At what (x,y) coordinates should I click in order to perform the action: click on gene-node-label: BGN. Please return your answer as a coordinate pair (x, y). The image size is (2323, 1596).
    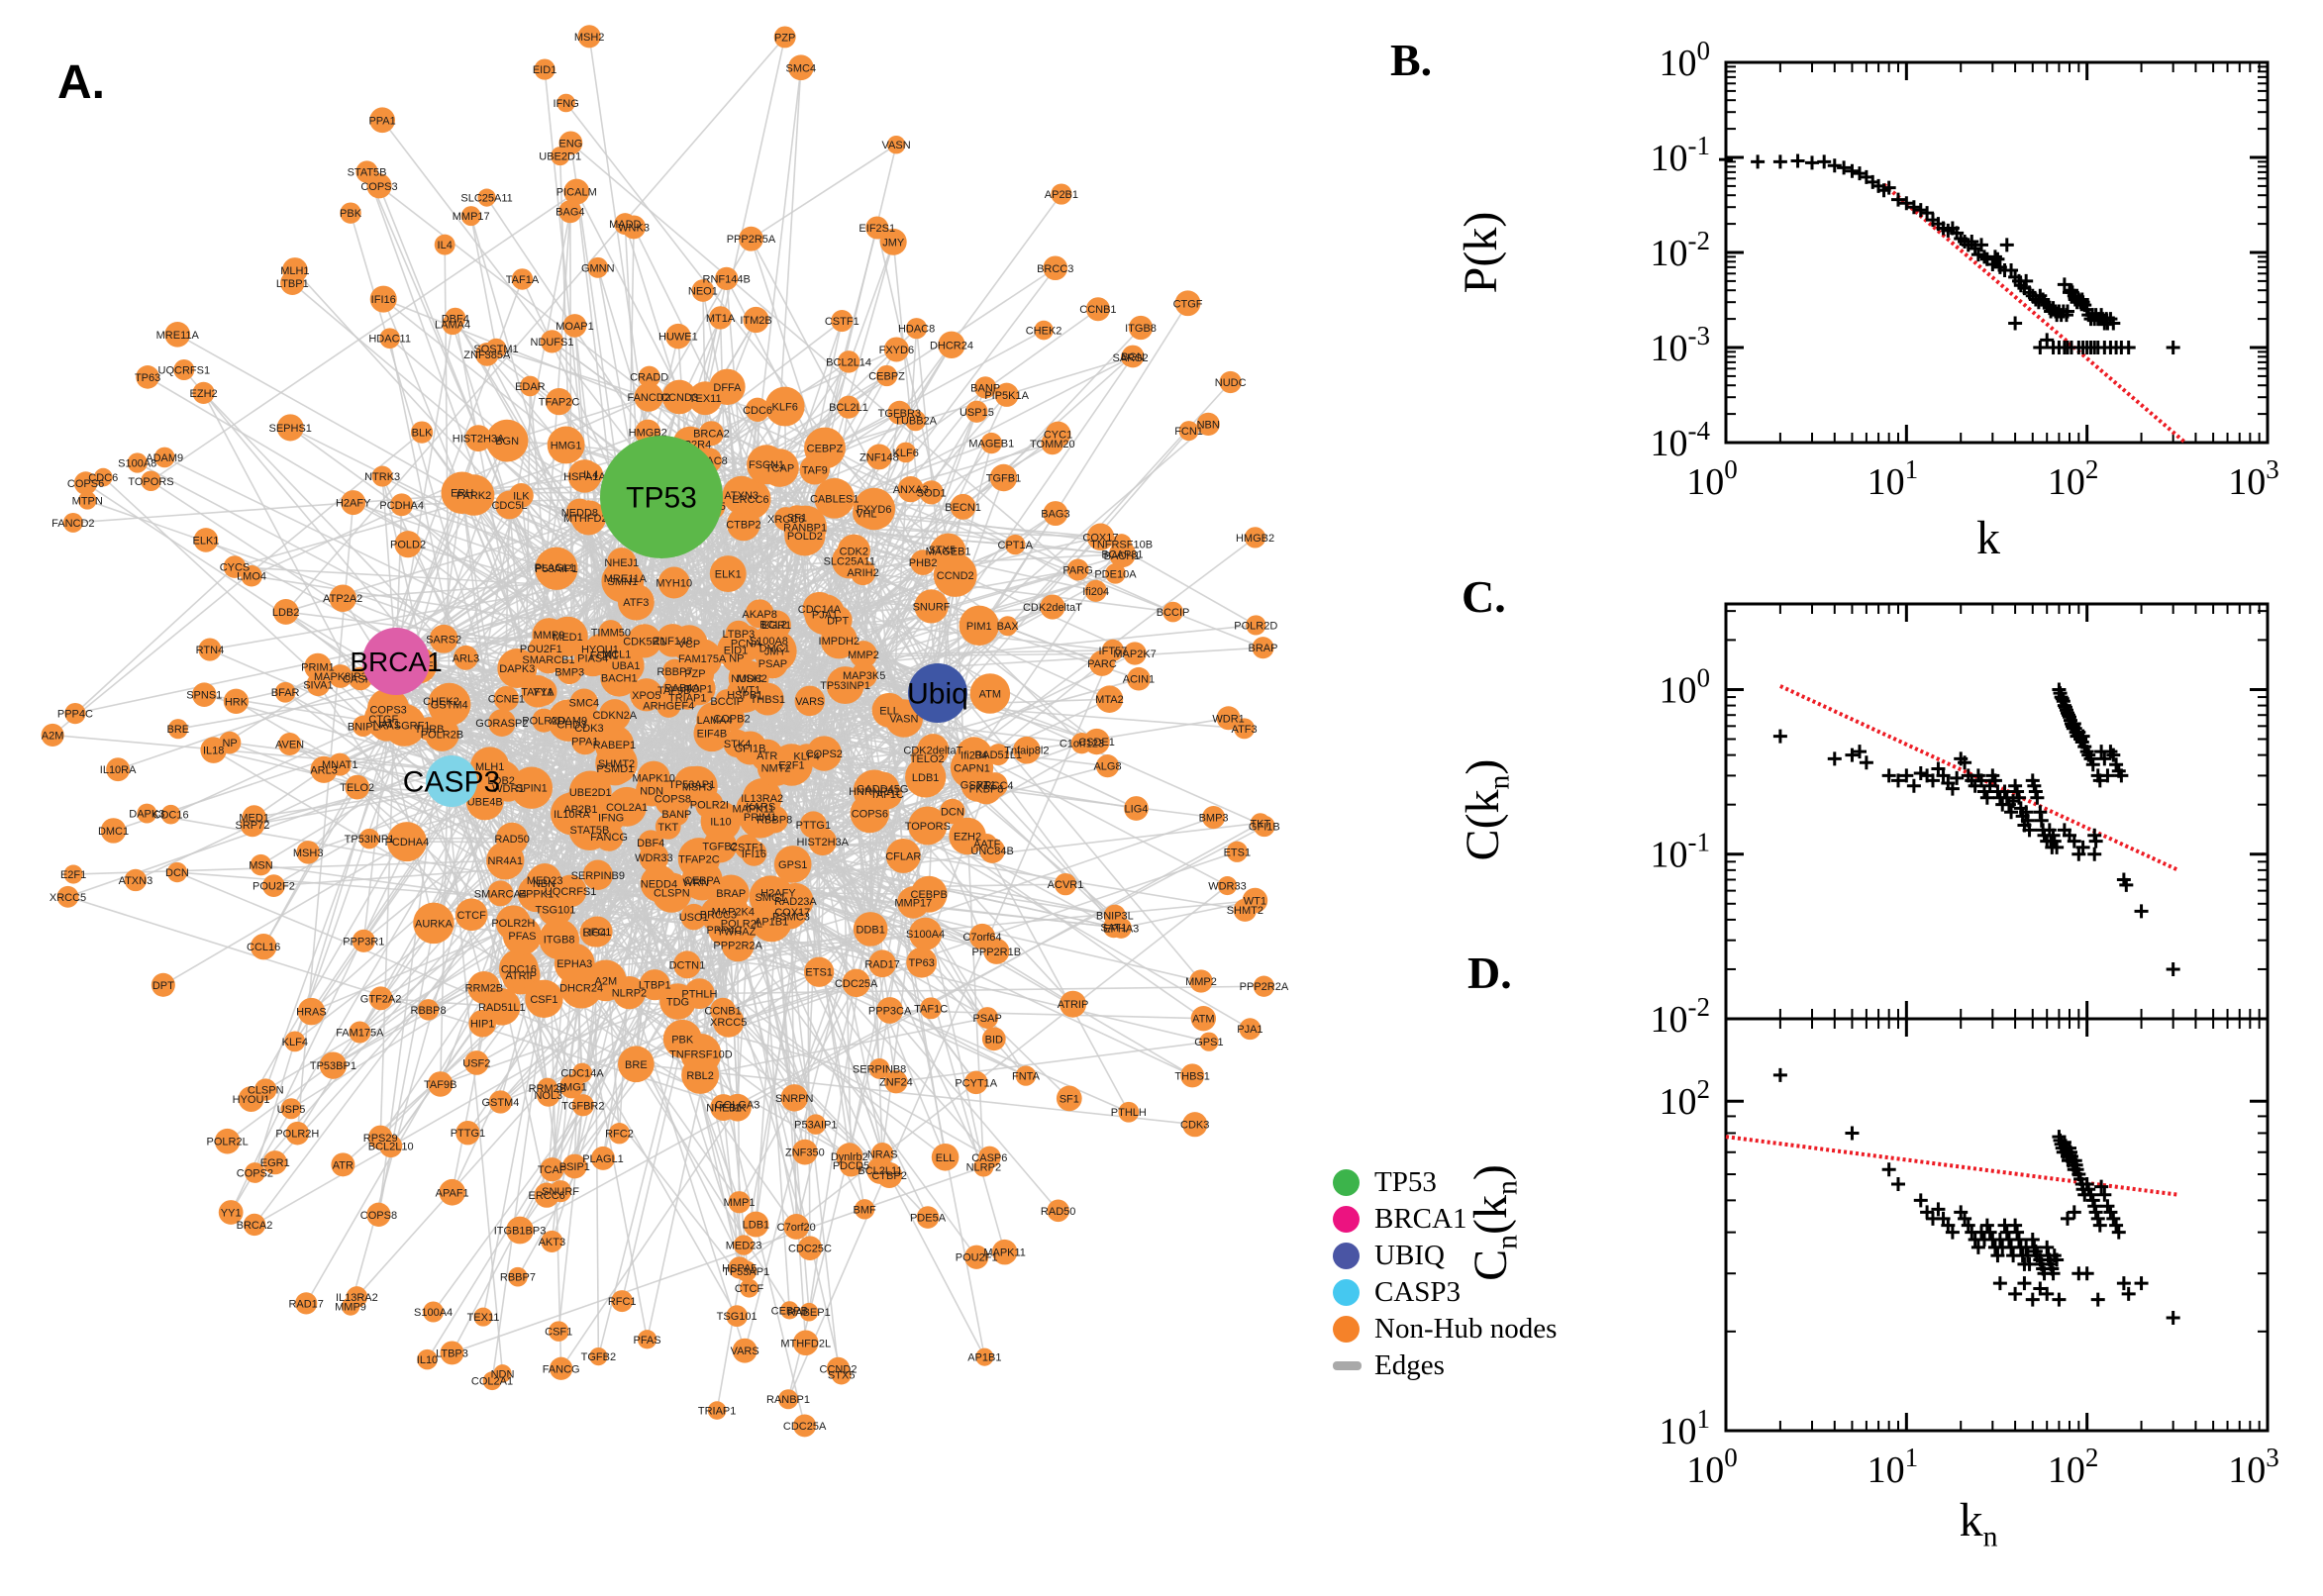
    Looking at the image, I should click on (1133, 357).